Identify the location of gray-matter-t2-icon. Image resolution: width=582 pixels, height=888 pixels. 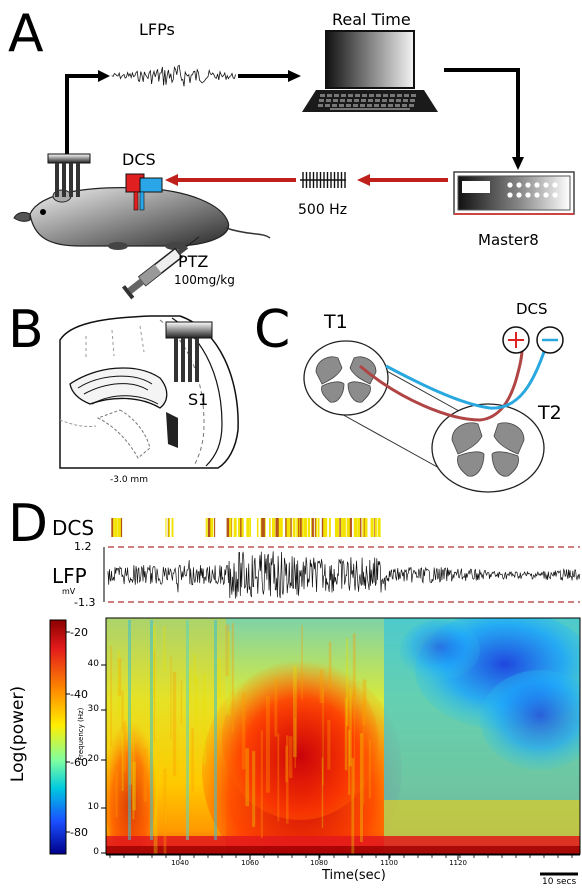
(488, 449).